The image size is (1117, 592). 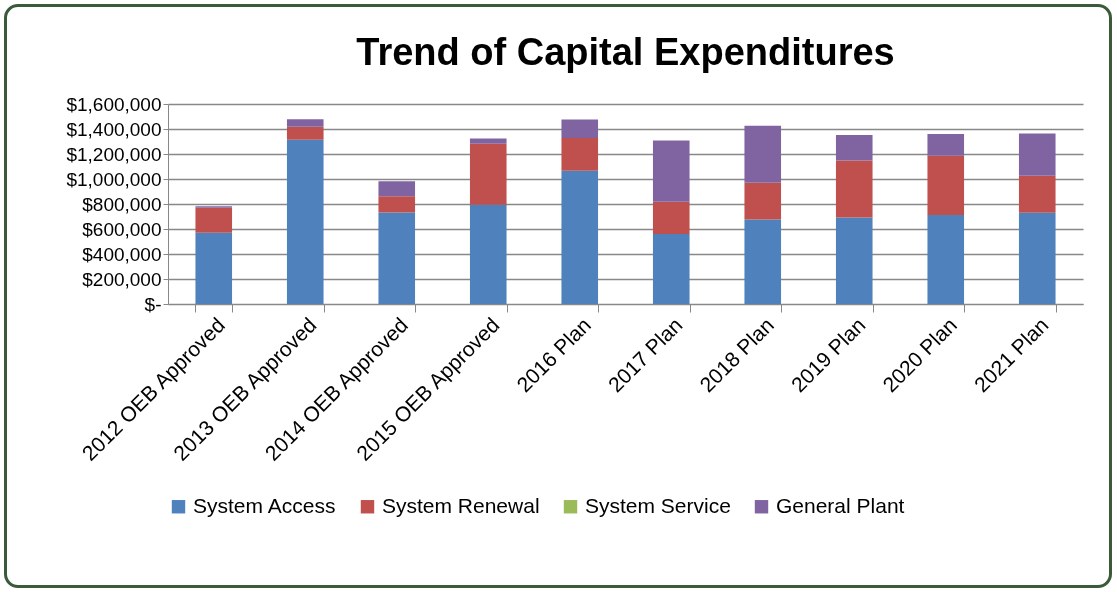 What do you see at coordinates (122, 279) in the screenshot?
I see `y-tick-label: $200,000` at bounding box center [122, 279].